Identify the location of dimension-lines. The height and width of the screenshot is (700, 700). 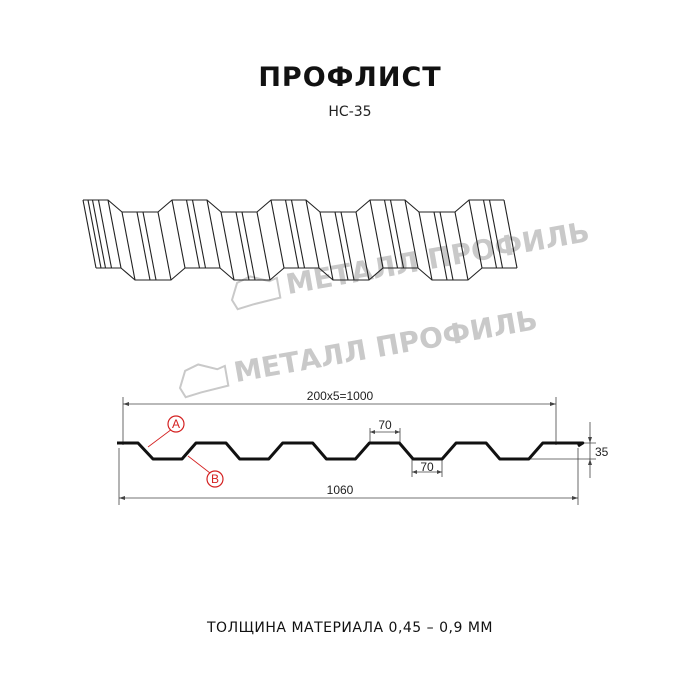
(357, 451).